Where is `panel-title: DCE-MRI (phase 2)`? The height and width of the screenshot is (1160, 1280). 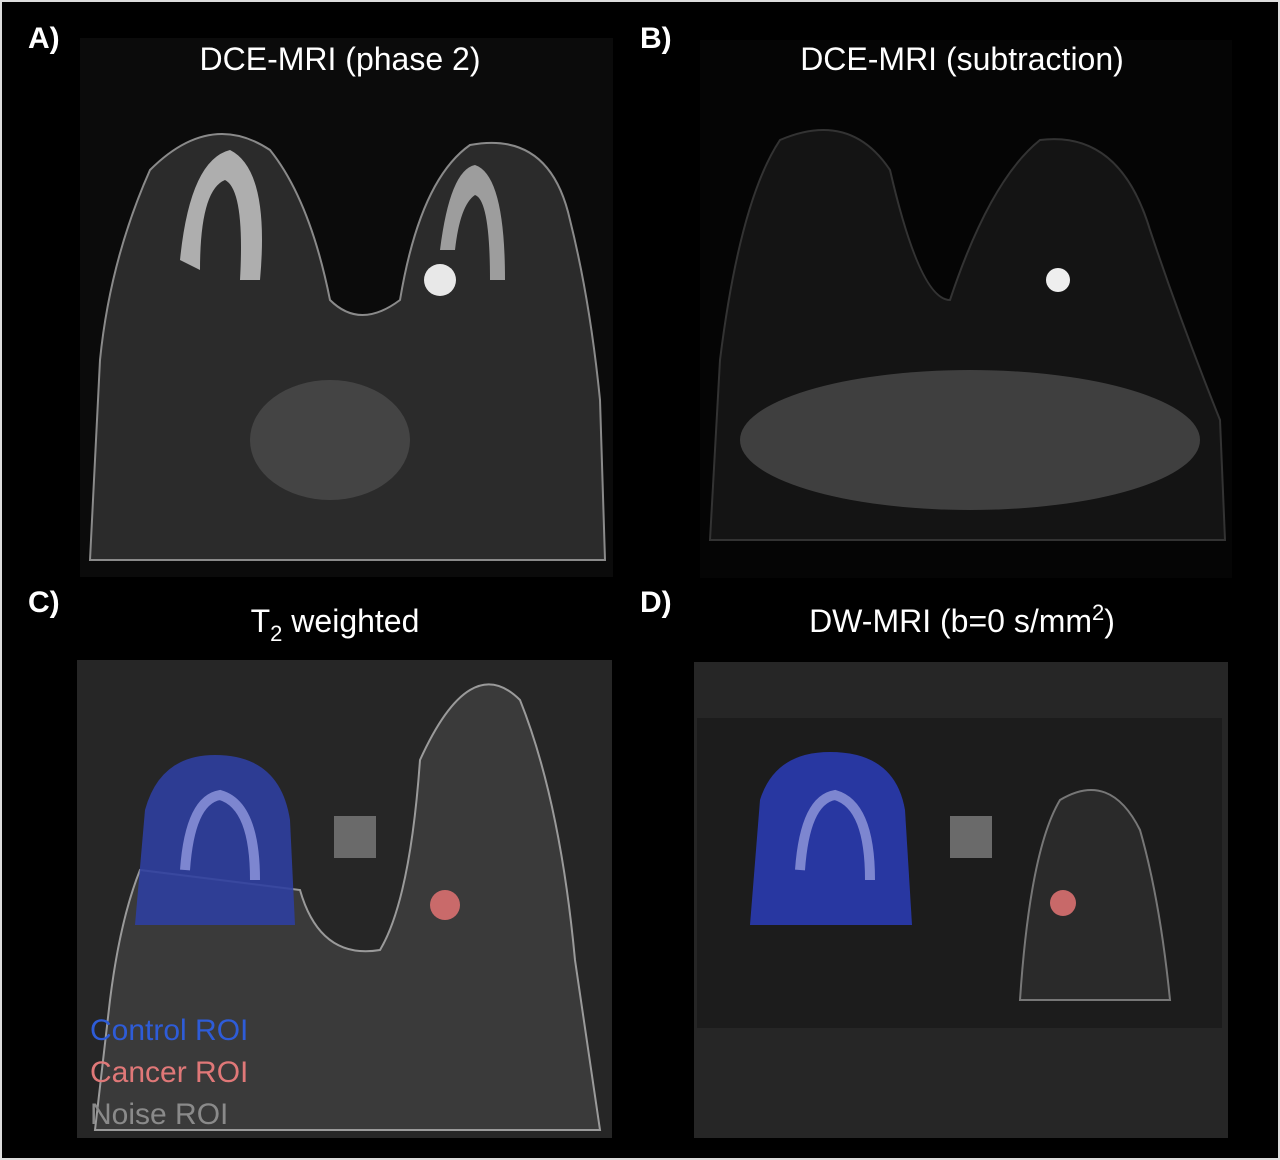 panel-title: DCE-MRI (phase 2) is located at coordinates (340, 59).